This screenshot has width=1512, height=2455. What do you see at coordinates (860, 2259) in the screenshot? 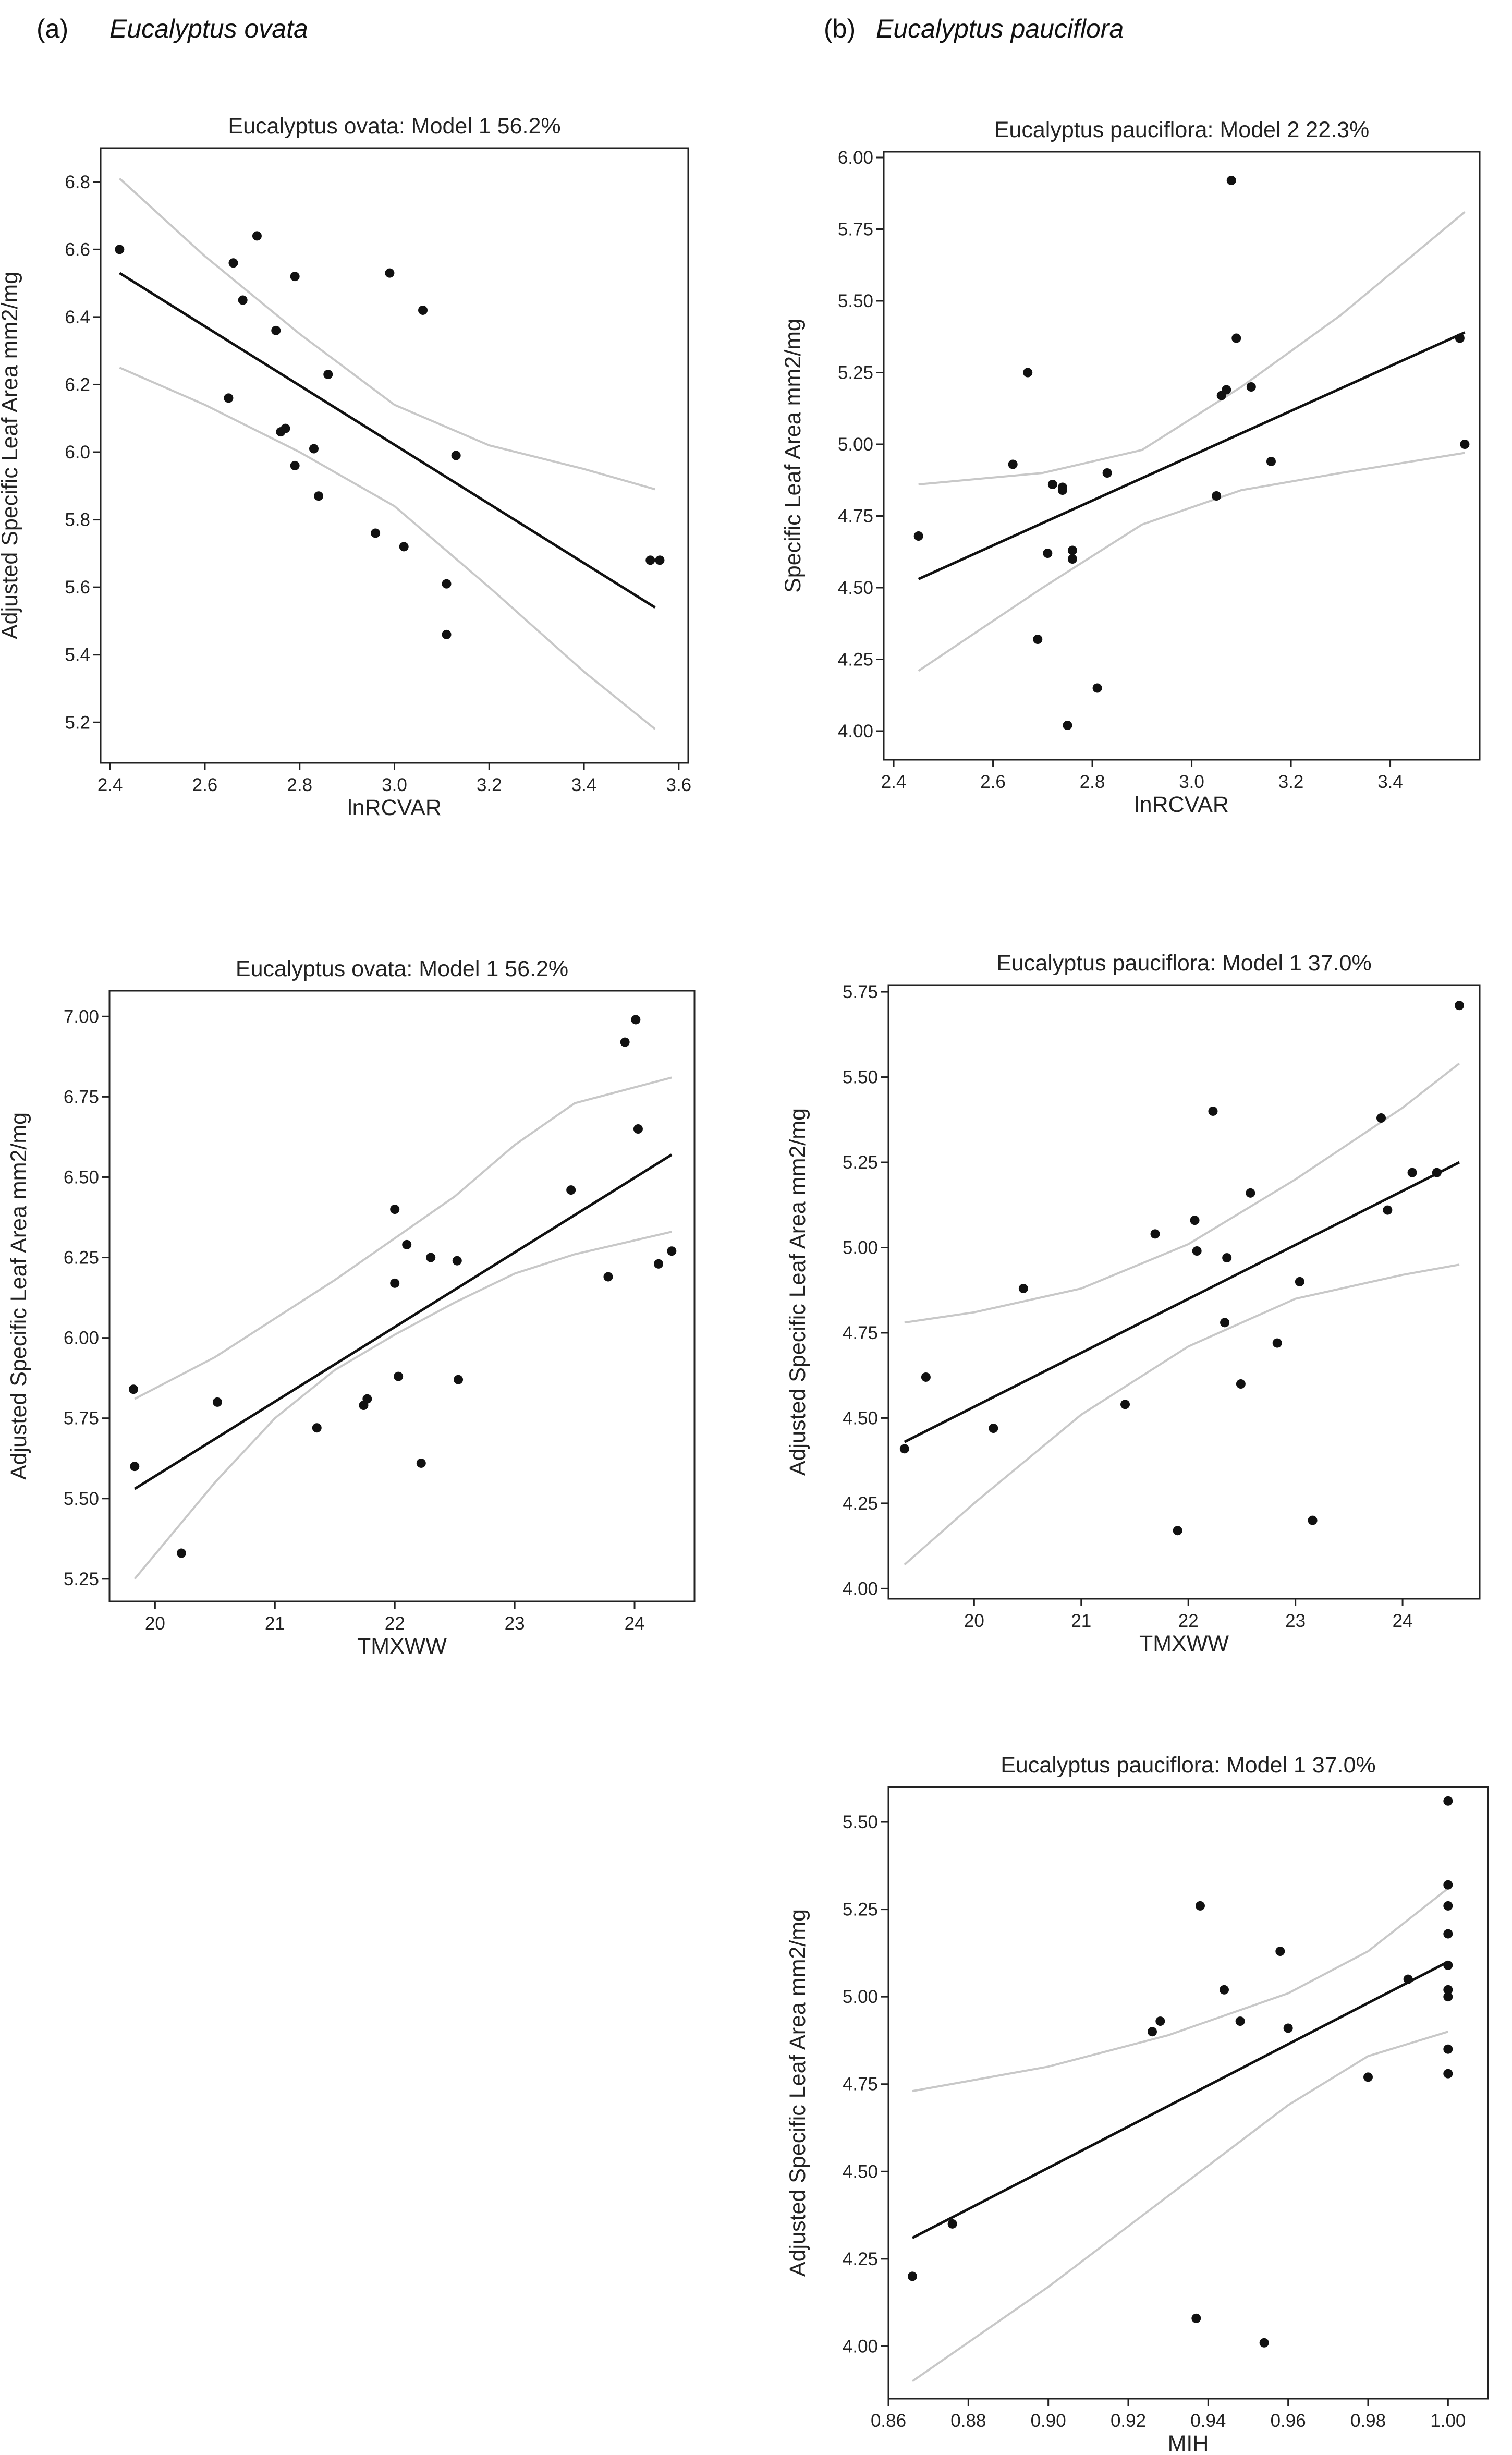
I see `y-tick-label: 4.25` at bounding box center [860, 2259].